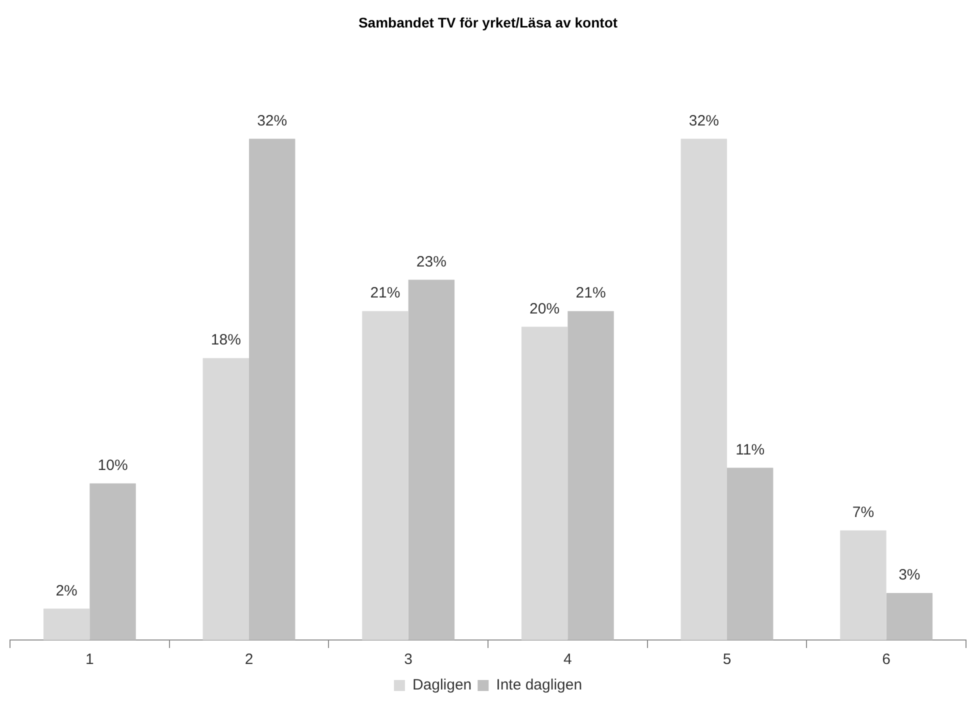 The width and height of the screenshot is (976, 713). What do you see at coordinates (545, 309) in the screenshot?
I see `data-label: 20%` at bounding box center [545, 309].